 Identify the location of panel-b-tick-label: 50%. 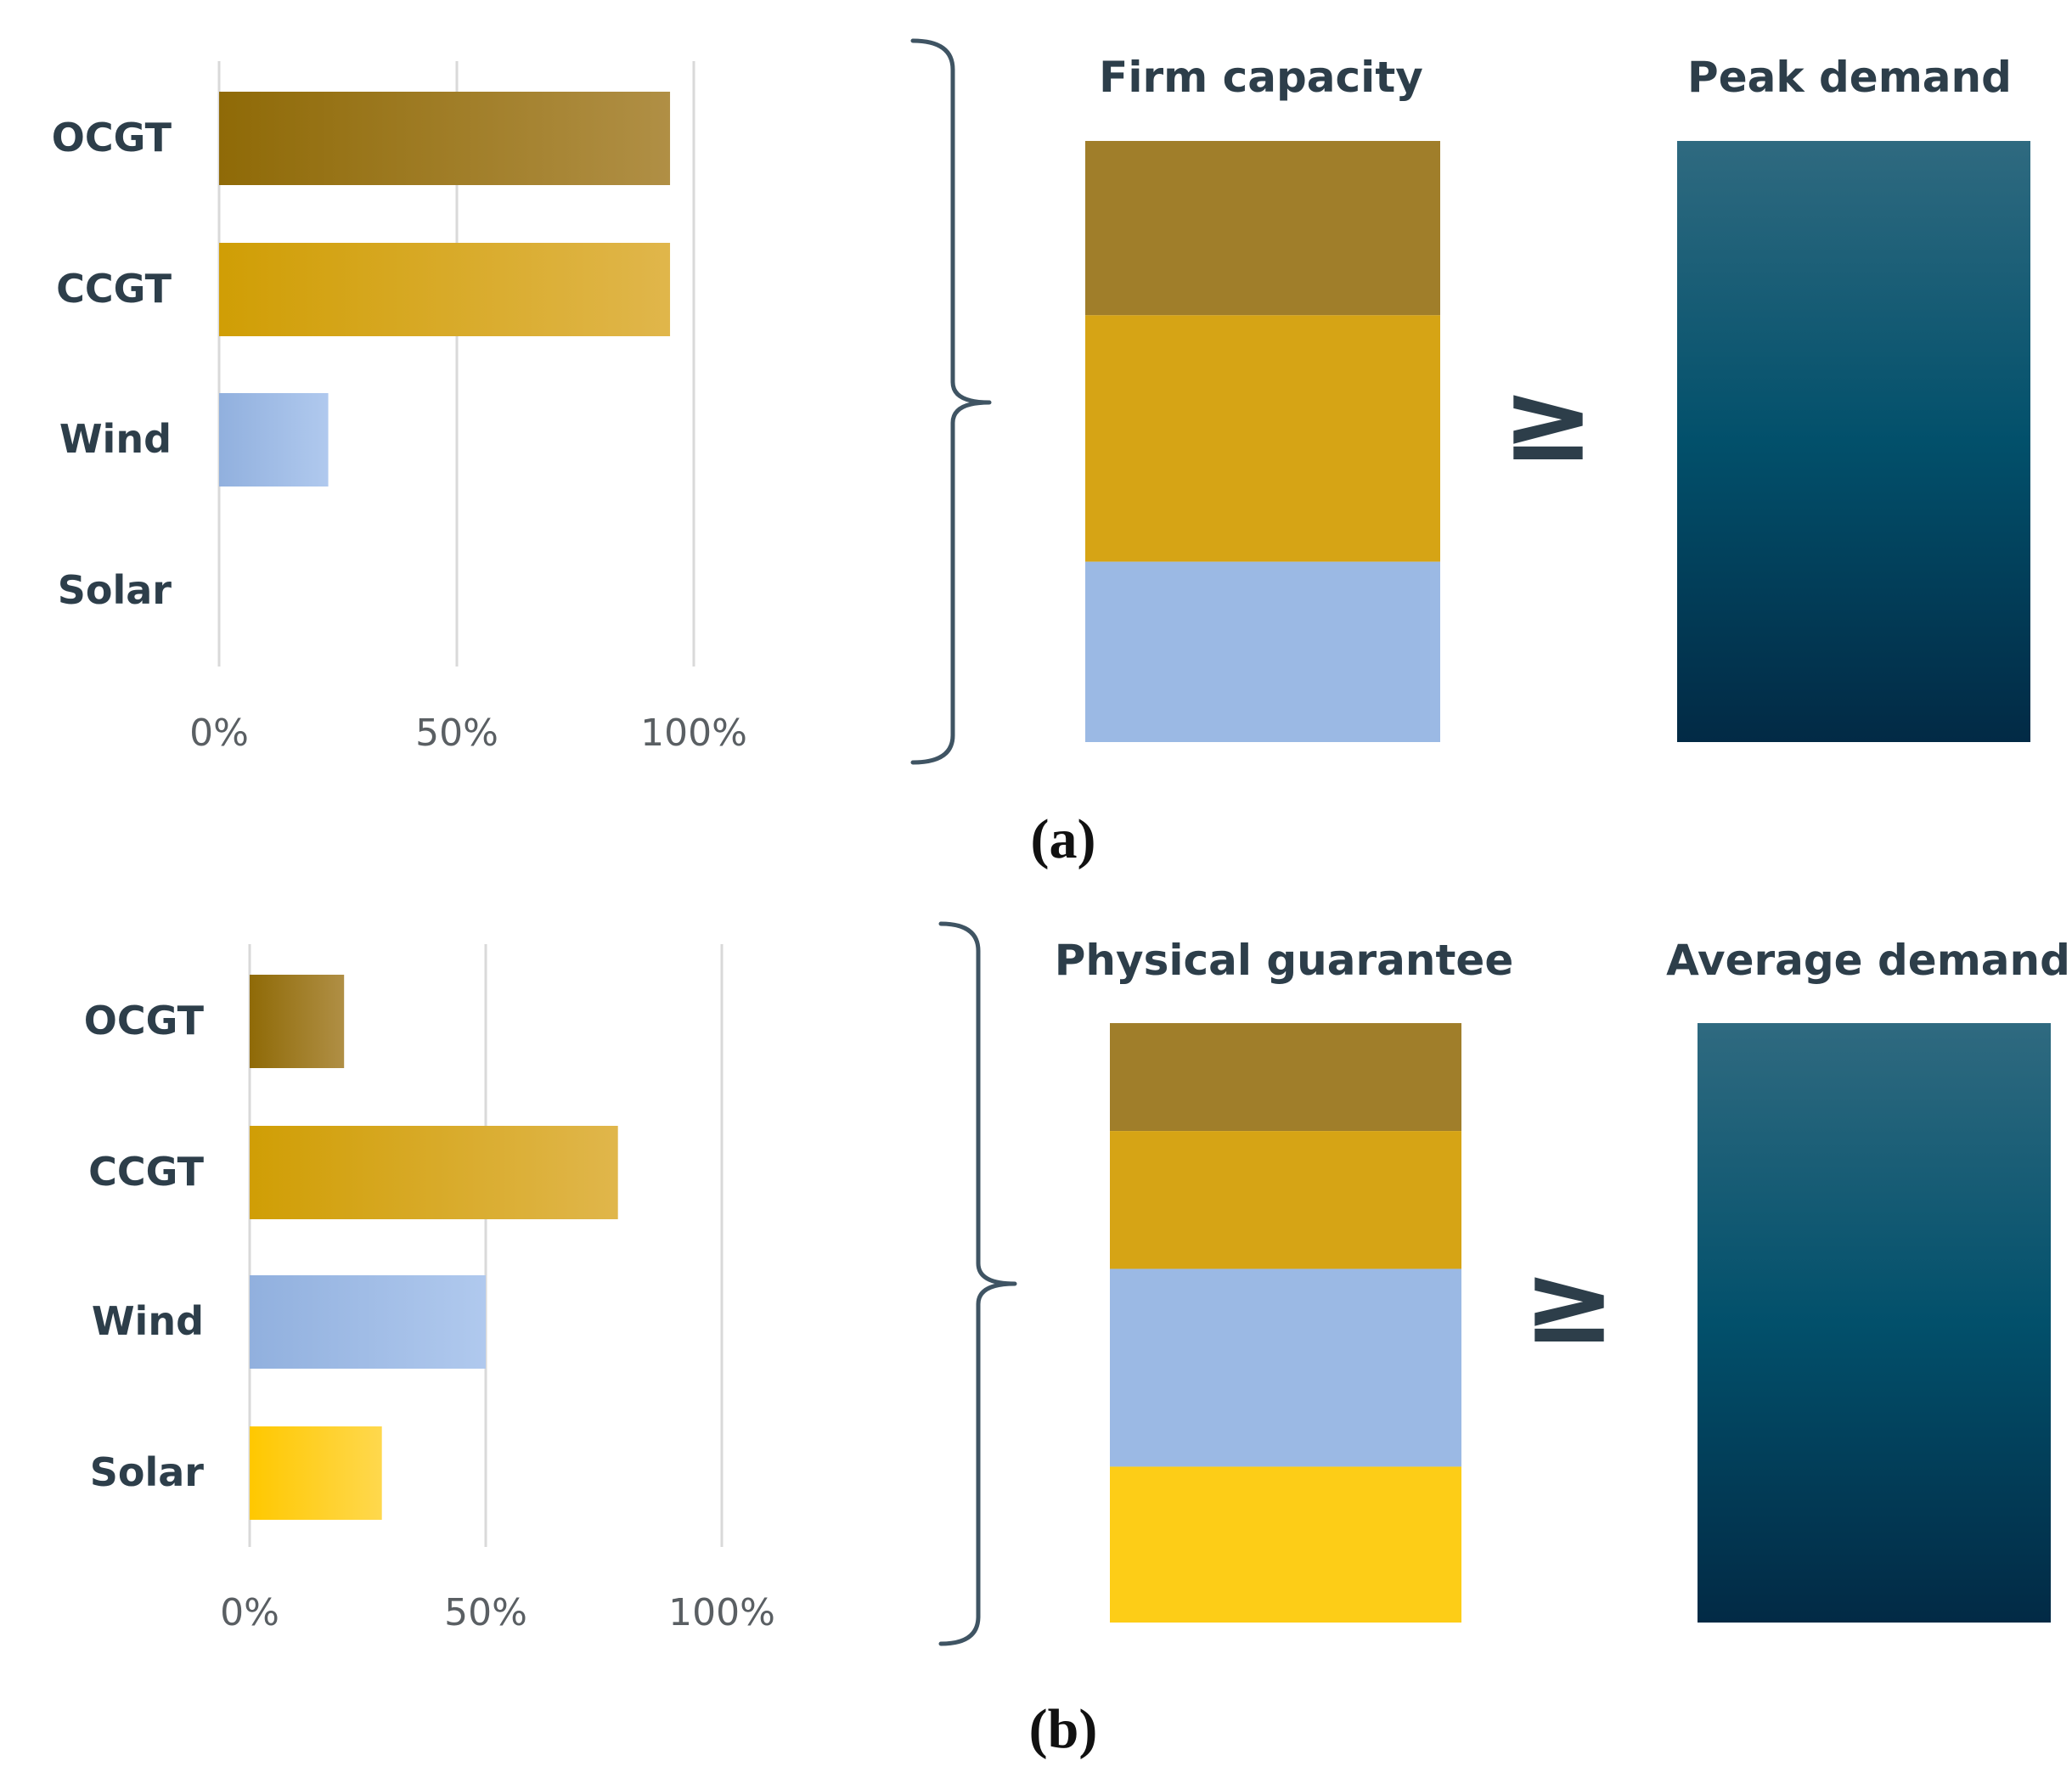
(486, 1612).